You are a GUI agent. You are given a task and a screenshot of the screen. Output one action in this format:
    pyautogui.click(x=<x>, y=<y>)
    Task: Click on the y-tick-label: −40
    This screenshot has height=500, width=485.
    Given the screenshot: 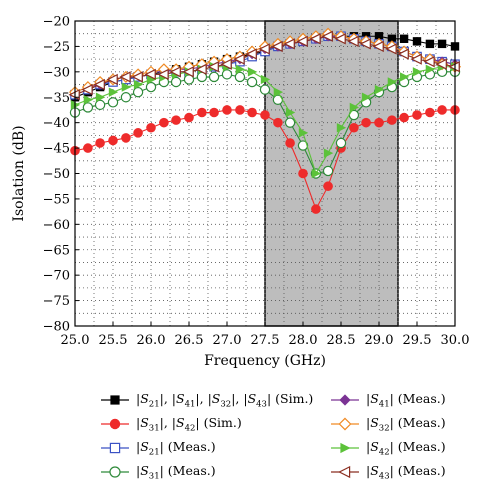 What is the action you would take?
    pyautogui.click(x=56, y=123)
    